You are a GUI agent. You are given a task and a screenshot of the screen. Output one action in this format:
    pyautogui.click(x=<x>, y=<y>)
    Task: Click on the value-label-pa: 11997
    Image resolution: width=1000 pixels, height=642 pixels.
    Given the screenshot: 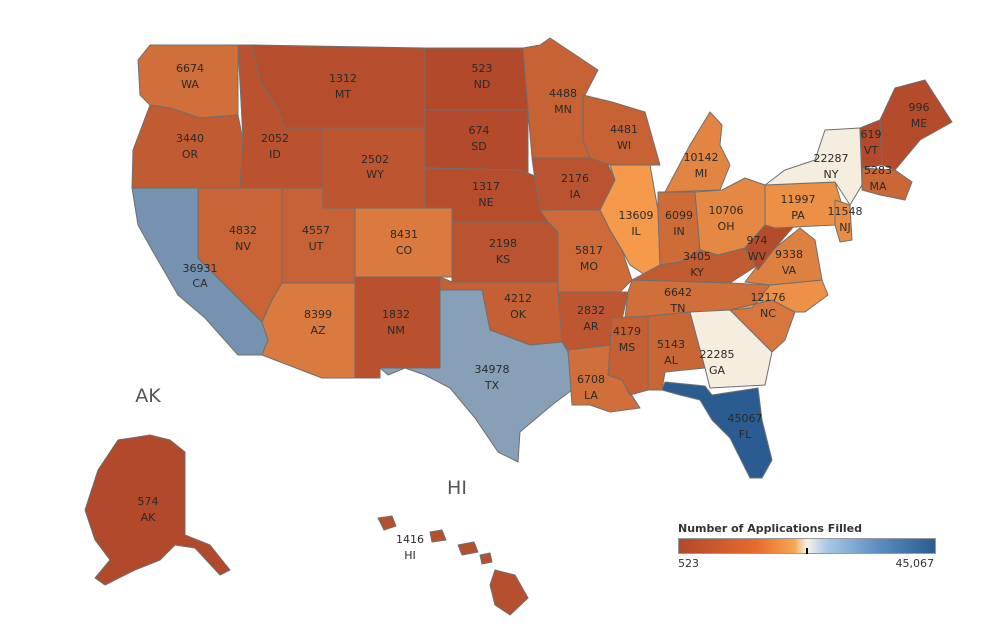 What is the action you would take?
    pyautogui.click(x=798, y=199)
    